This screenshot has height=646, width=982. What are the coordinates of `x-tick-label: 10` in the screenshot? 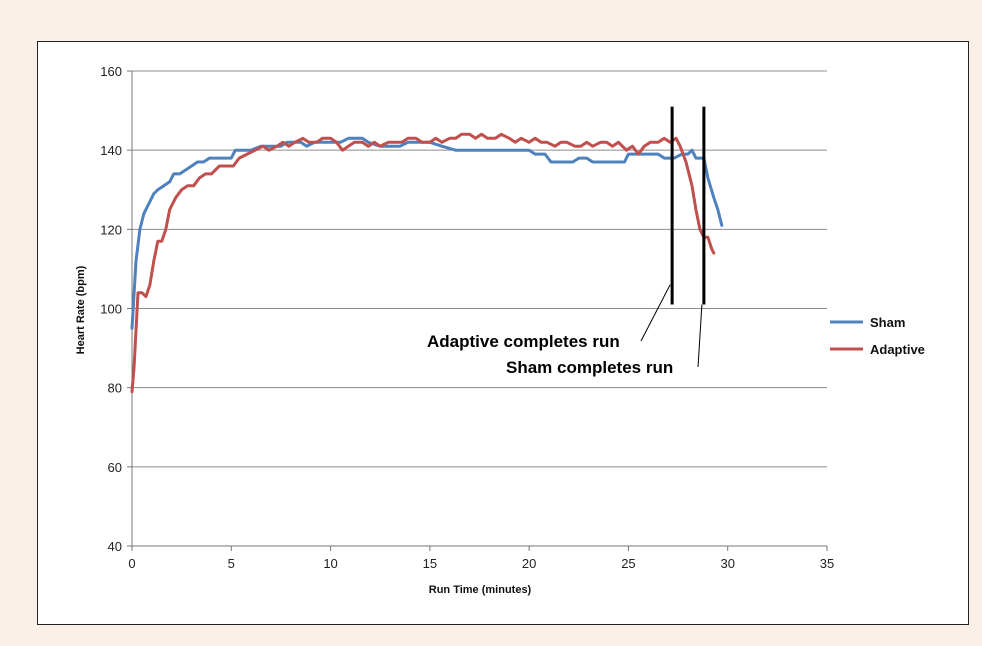 It's located at (330, 563).